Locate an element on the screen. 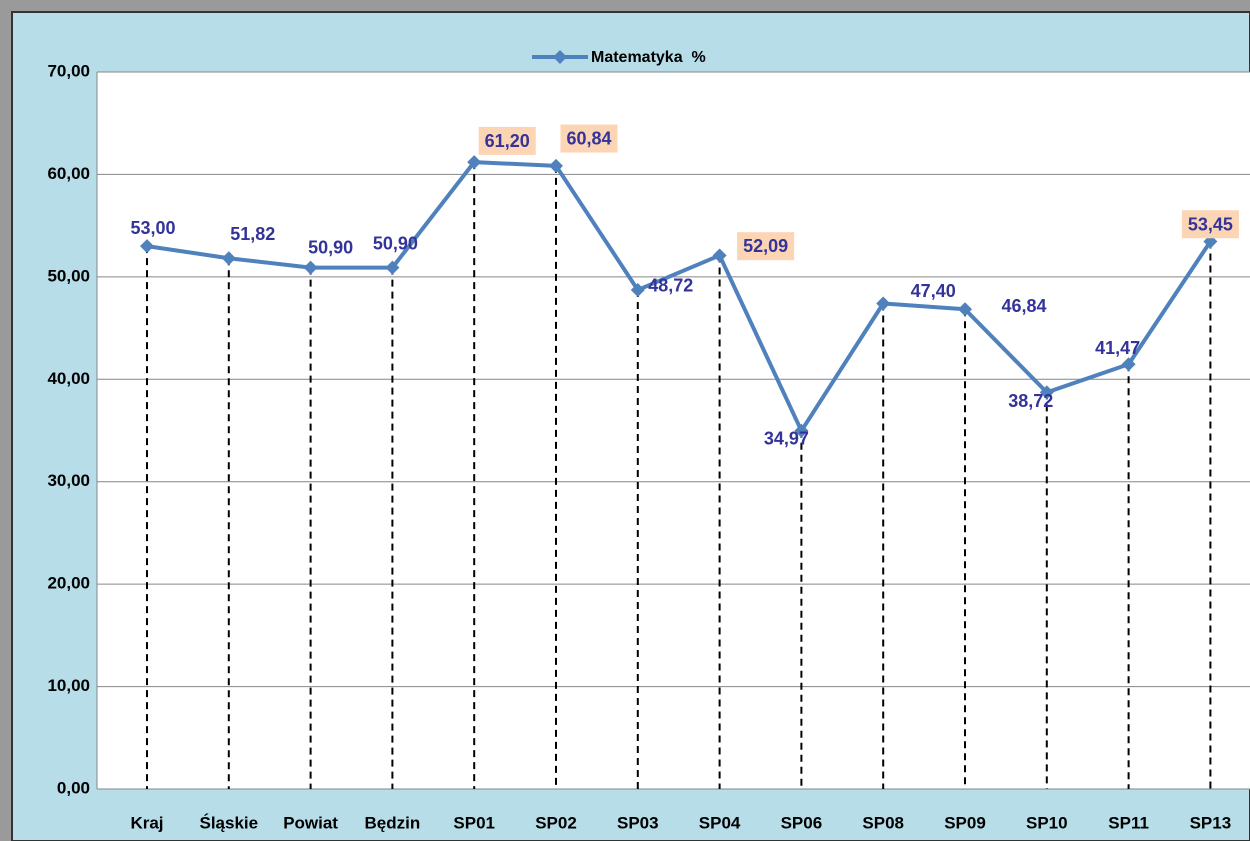 The image size is (1250, 841). value-label: 46,84 is located at coordinates (1023, 306).